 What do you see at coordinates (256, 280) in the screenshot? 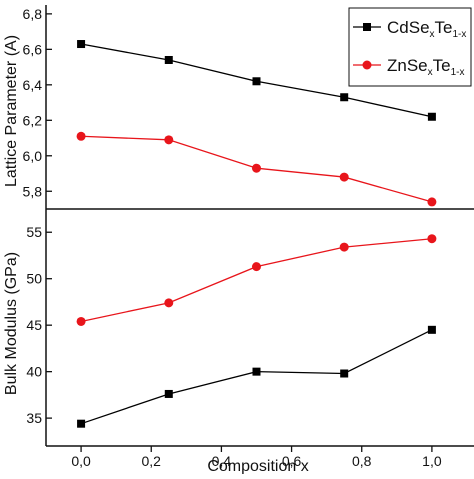
I see `bulk-series-2-line` at bounding box center [256, 280].